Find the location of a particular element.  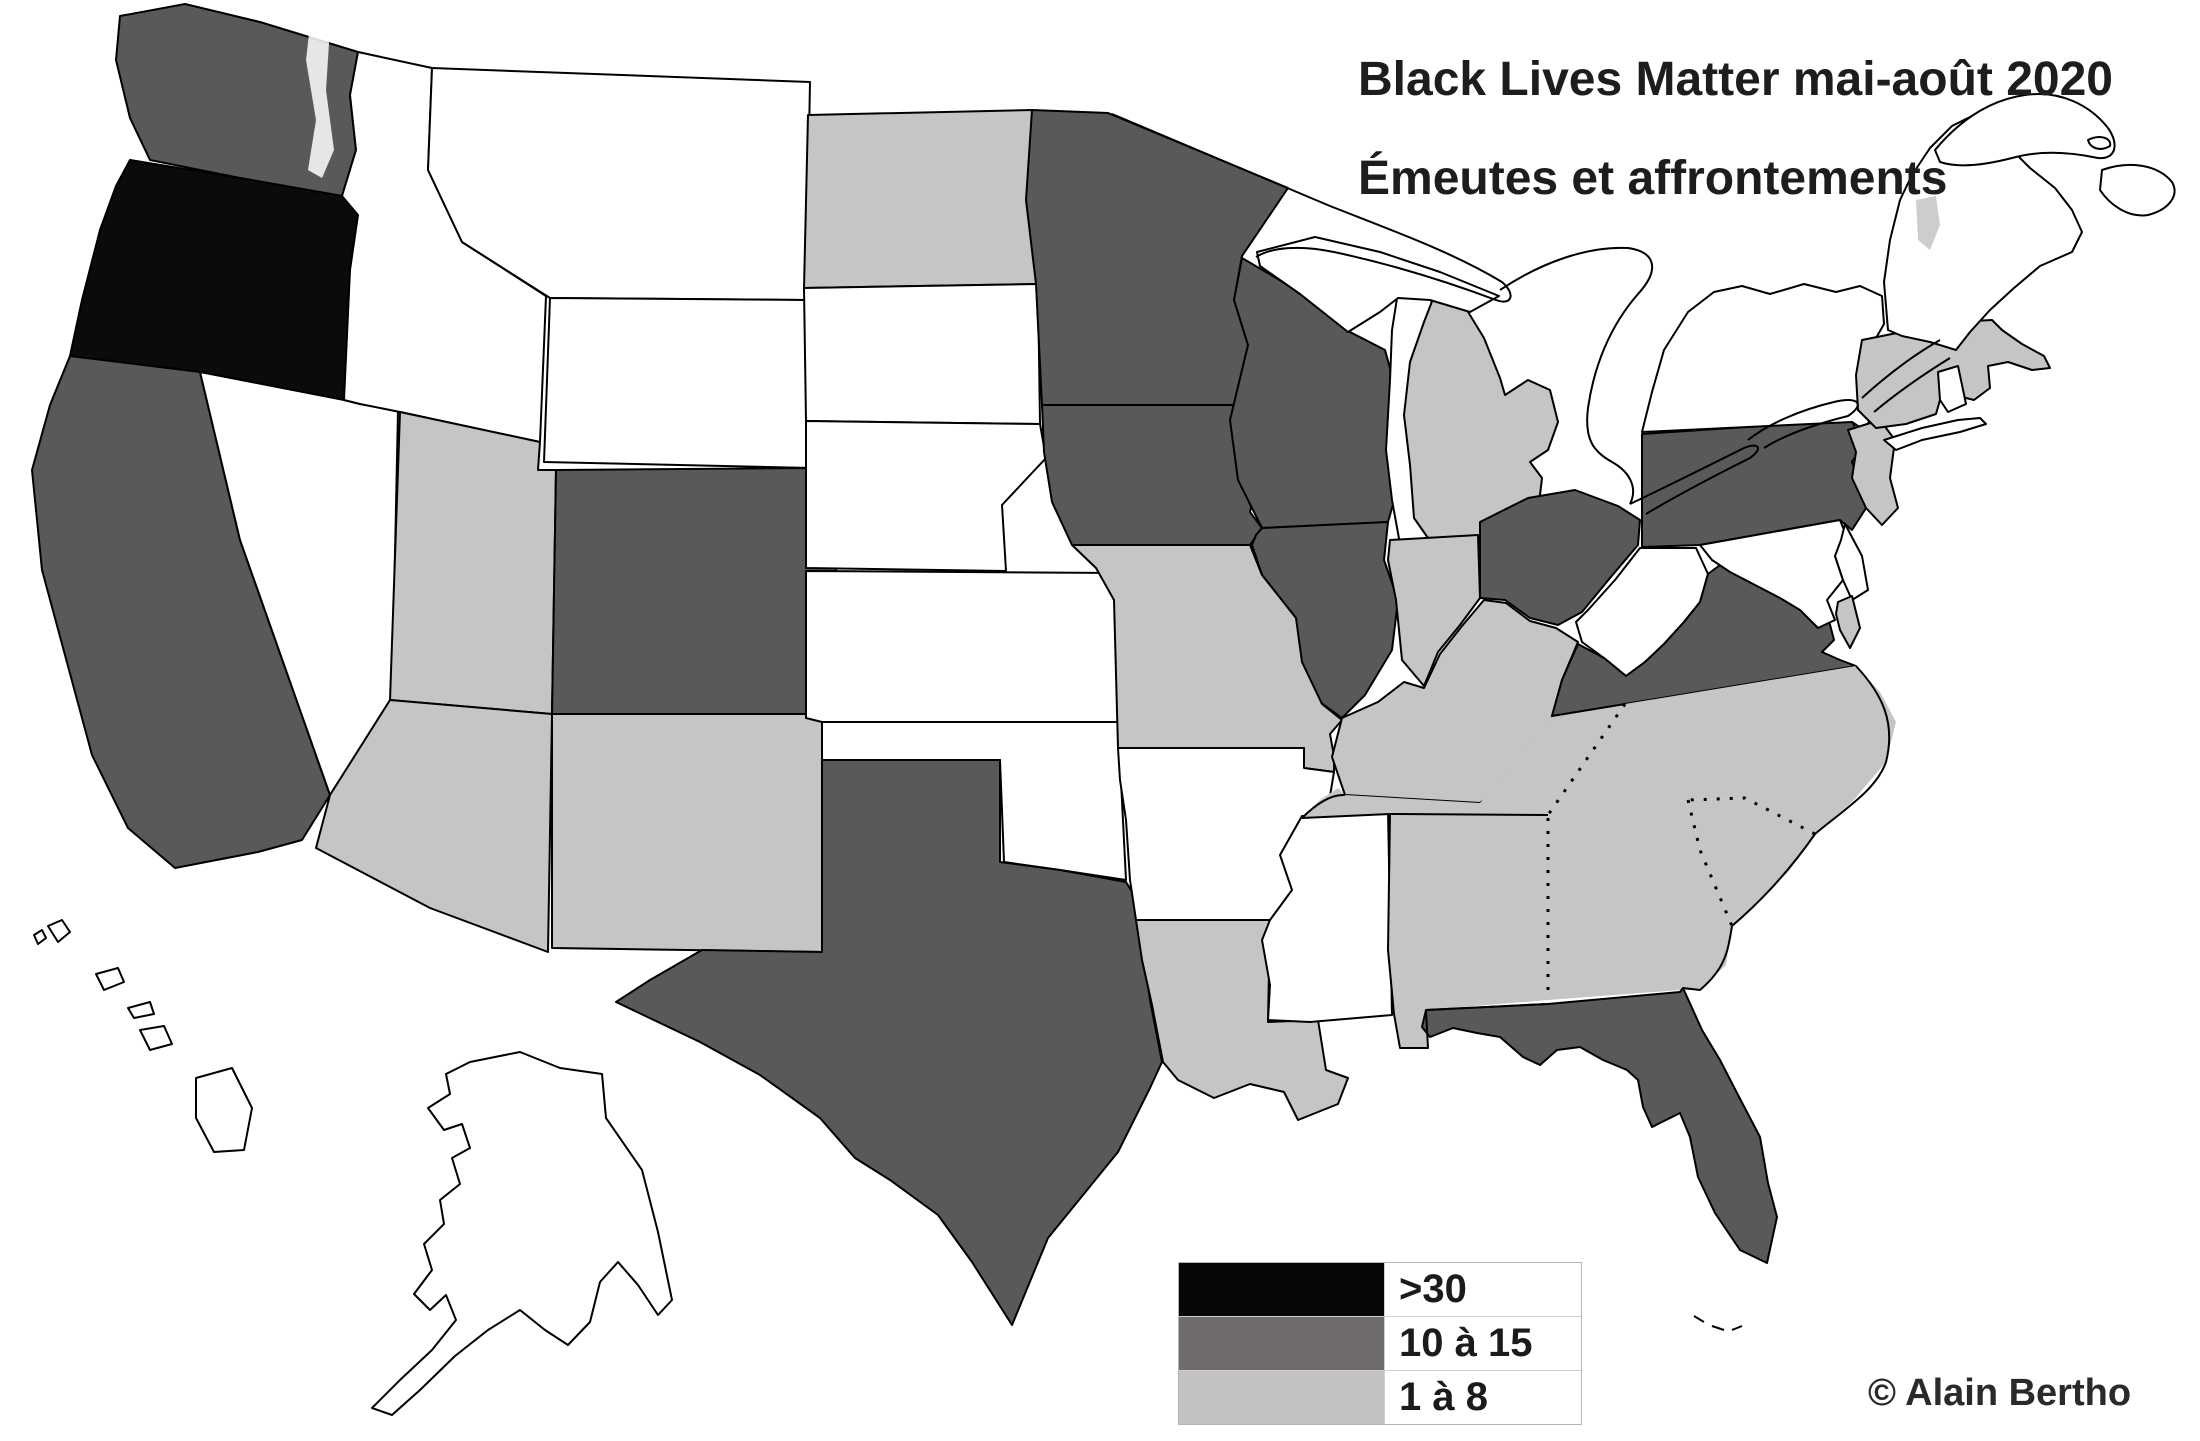

state-missouri is located at coordinates (1207, 658).